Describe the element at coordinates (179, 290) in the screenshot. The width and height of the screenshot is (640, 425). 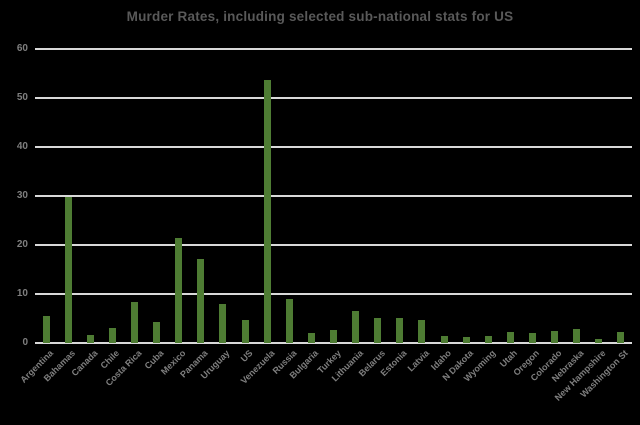
I see `bar-mexico` at that location.